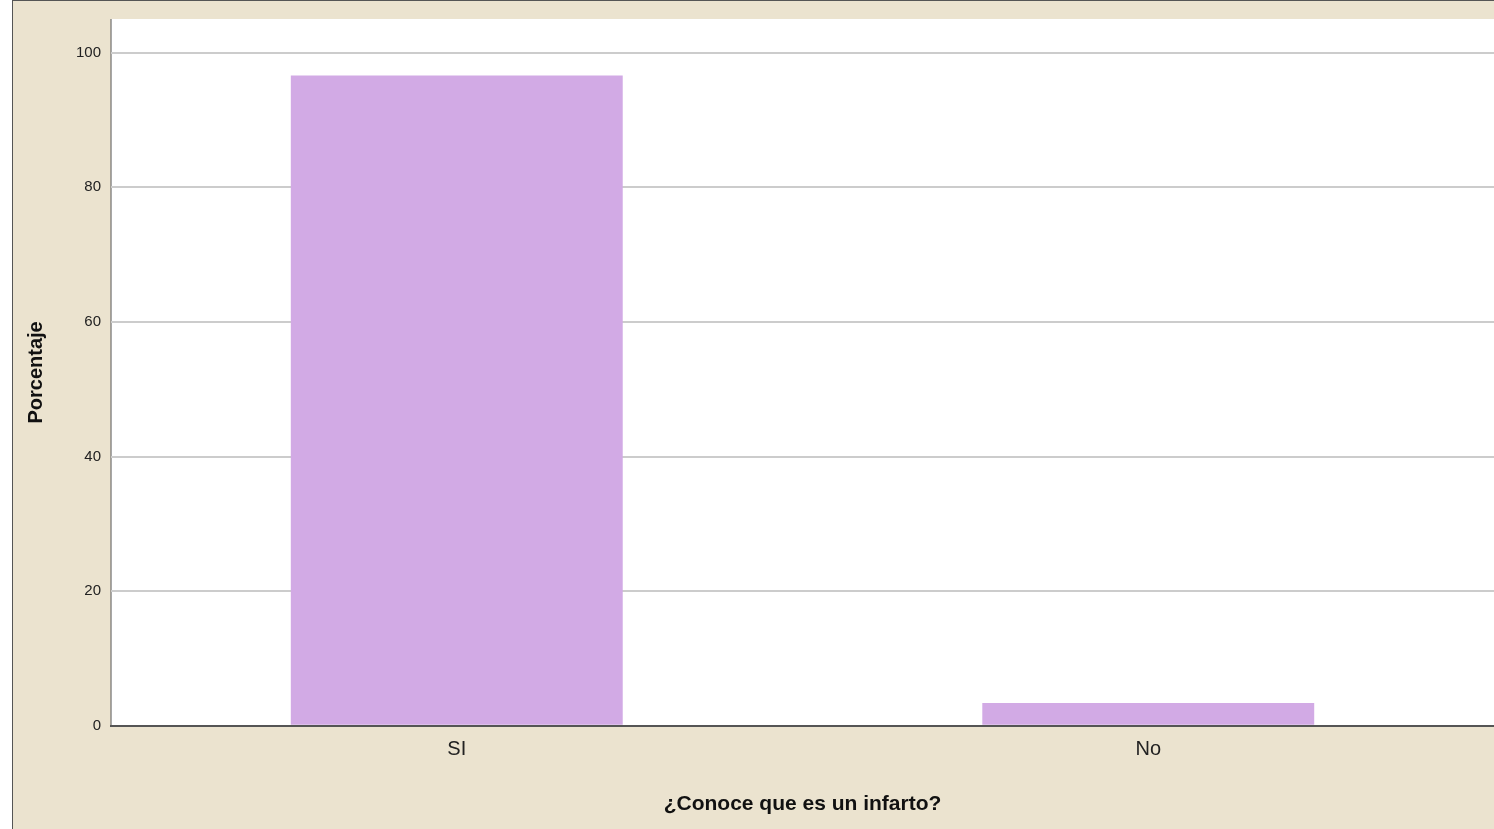  I want to click on y-axis-title: Porcentaje, so click(34, 372).